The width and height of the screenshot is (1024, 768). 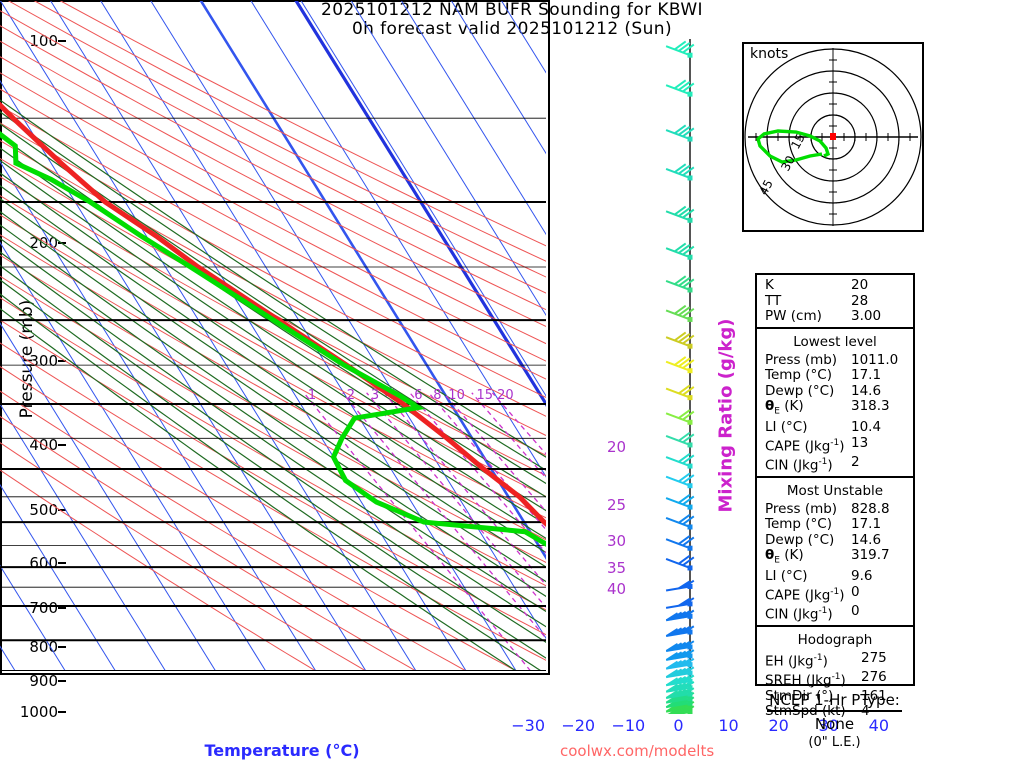 What do you see at coordinates (800, 390) in the screenshot?
I see `info-key: Dewp (°C)` at bounding box center [800, 390].